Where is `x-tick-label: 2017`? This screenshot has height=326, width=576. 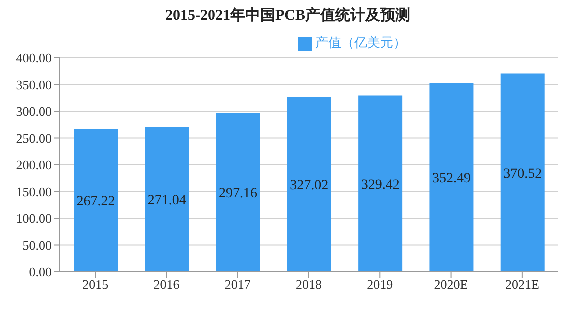 x-tick-label: 2017 is located at coordinates (238, 284).